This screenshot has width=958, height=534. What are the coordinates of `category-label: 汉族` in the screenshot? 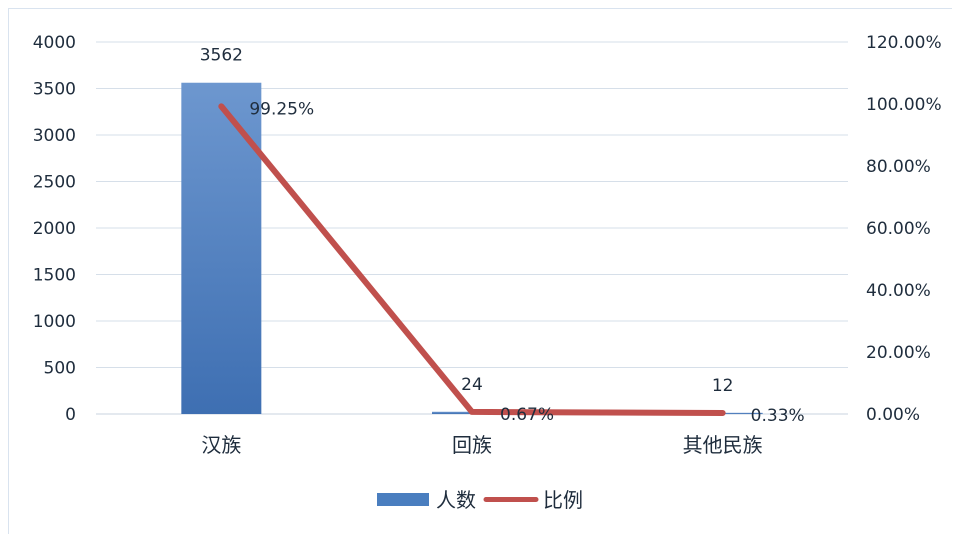 It's located at (221, 445).